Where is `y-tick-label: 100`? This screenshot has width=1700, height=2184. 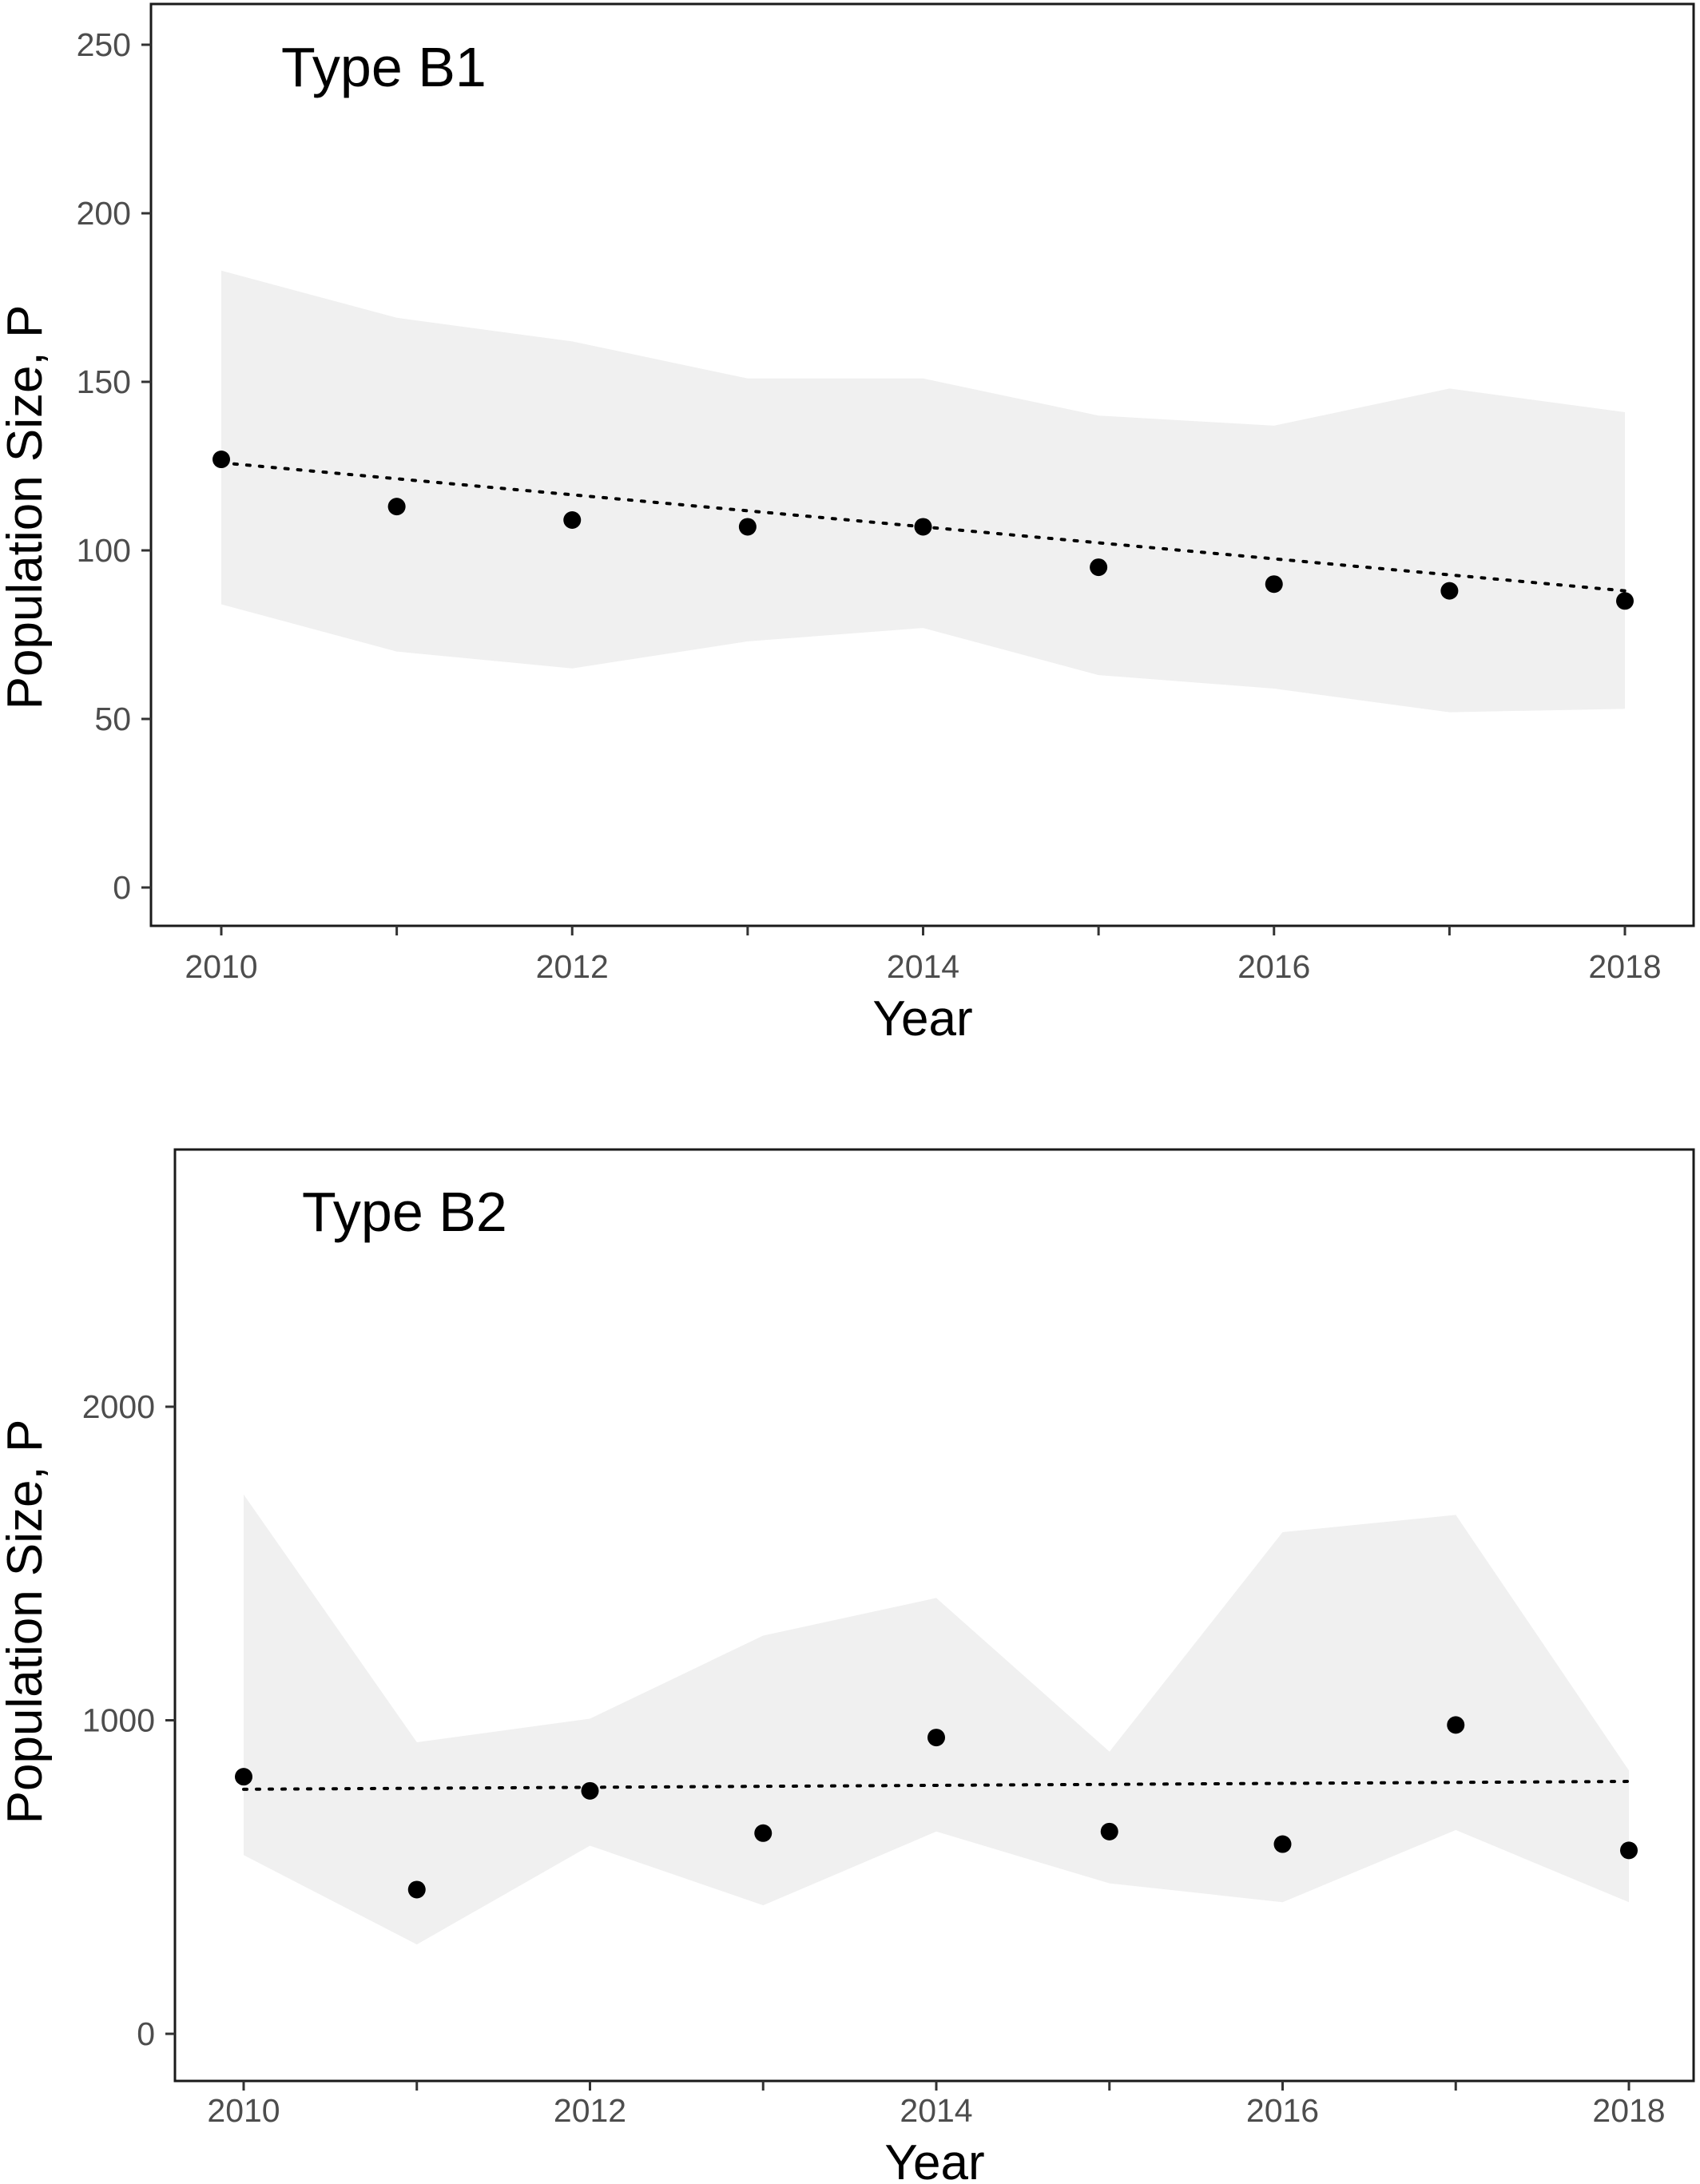 y-tick-label: 100 is located at coordinates (104, 550).